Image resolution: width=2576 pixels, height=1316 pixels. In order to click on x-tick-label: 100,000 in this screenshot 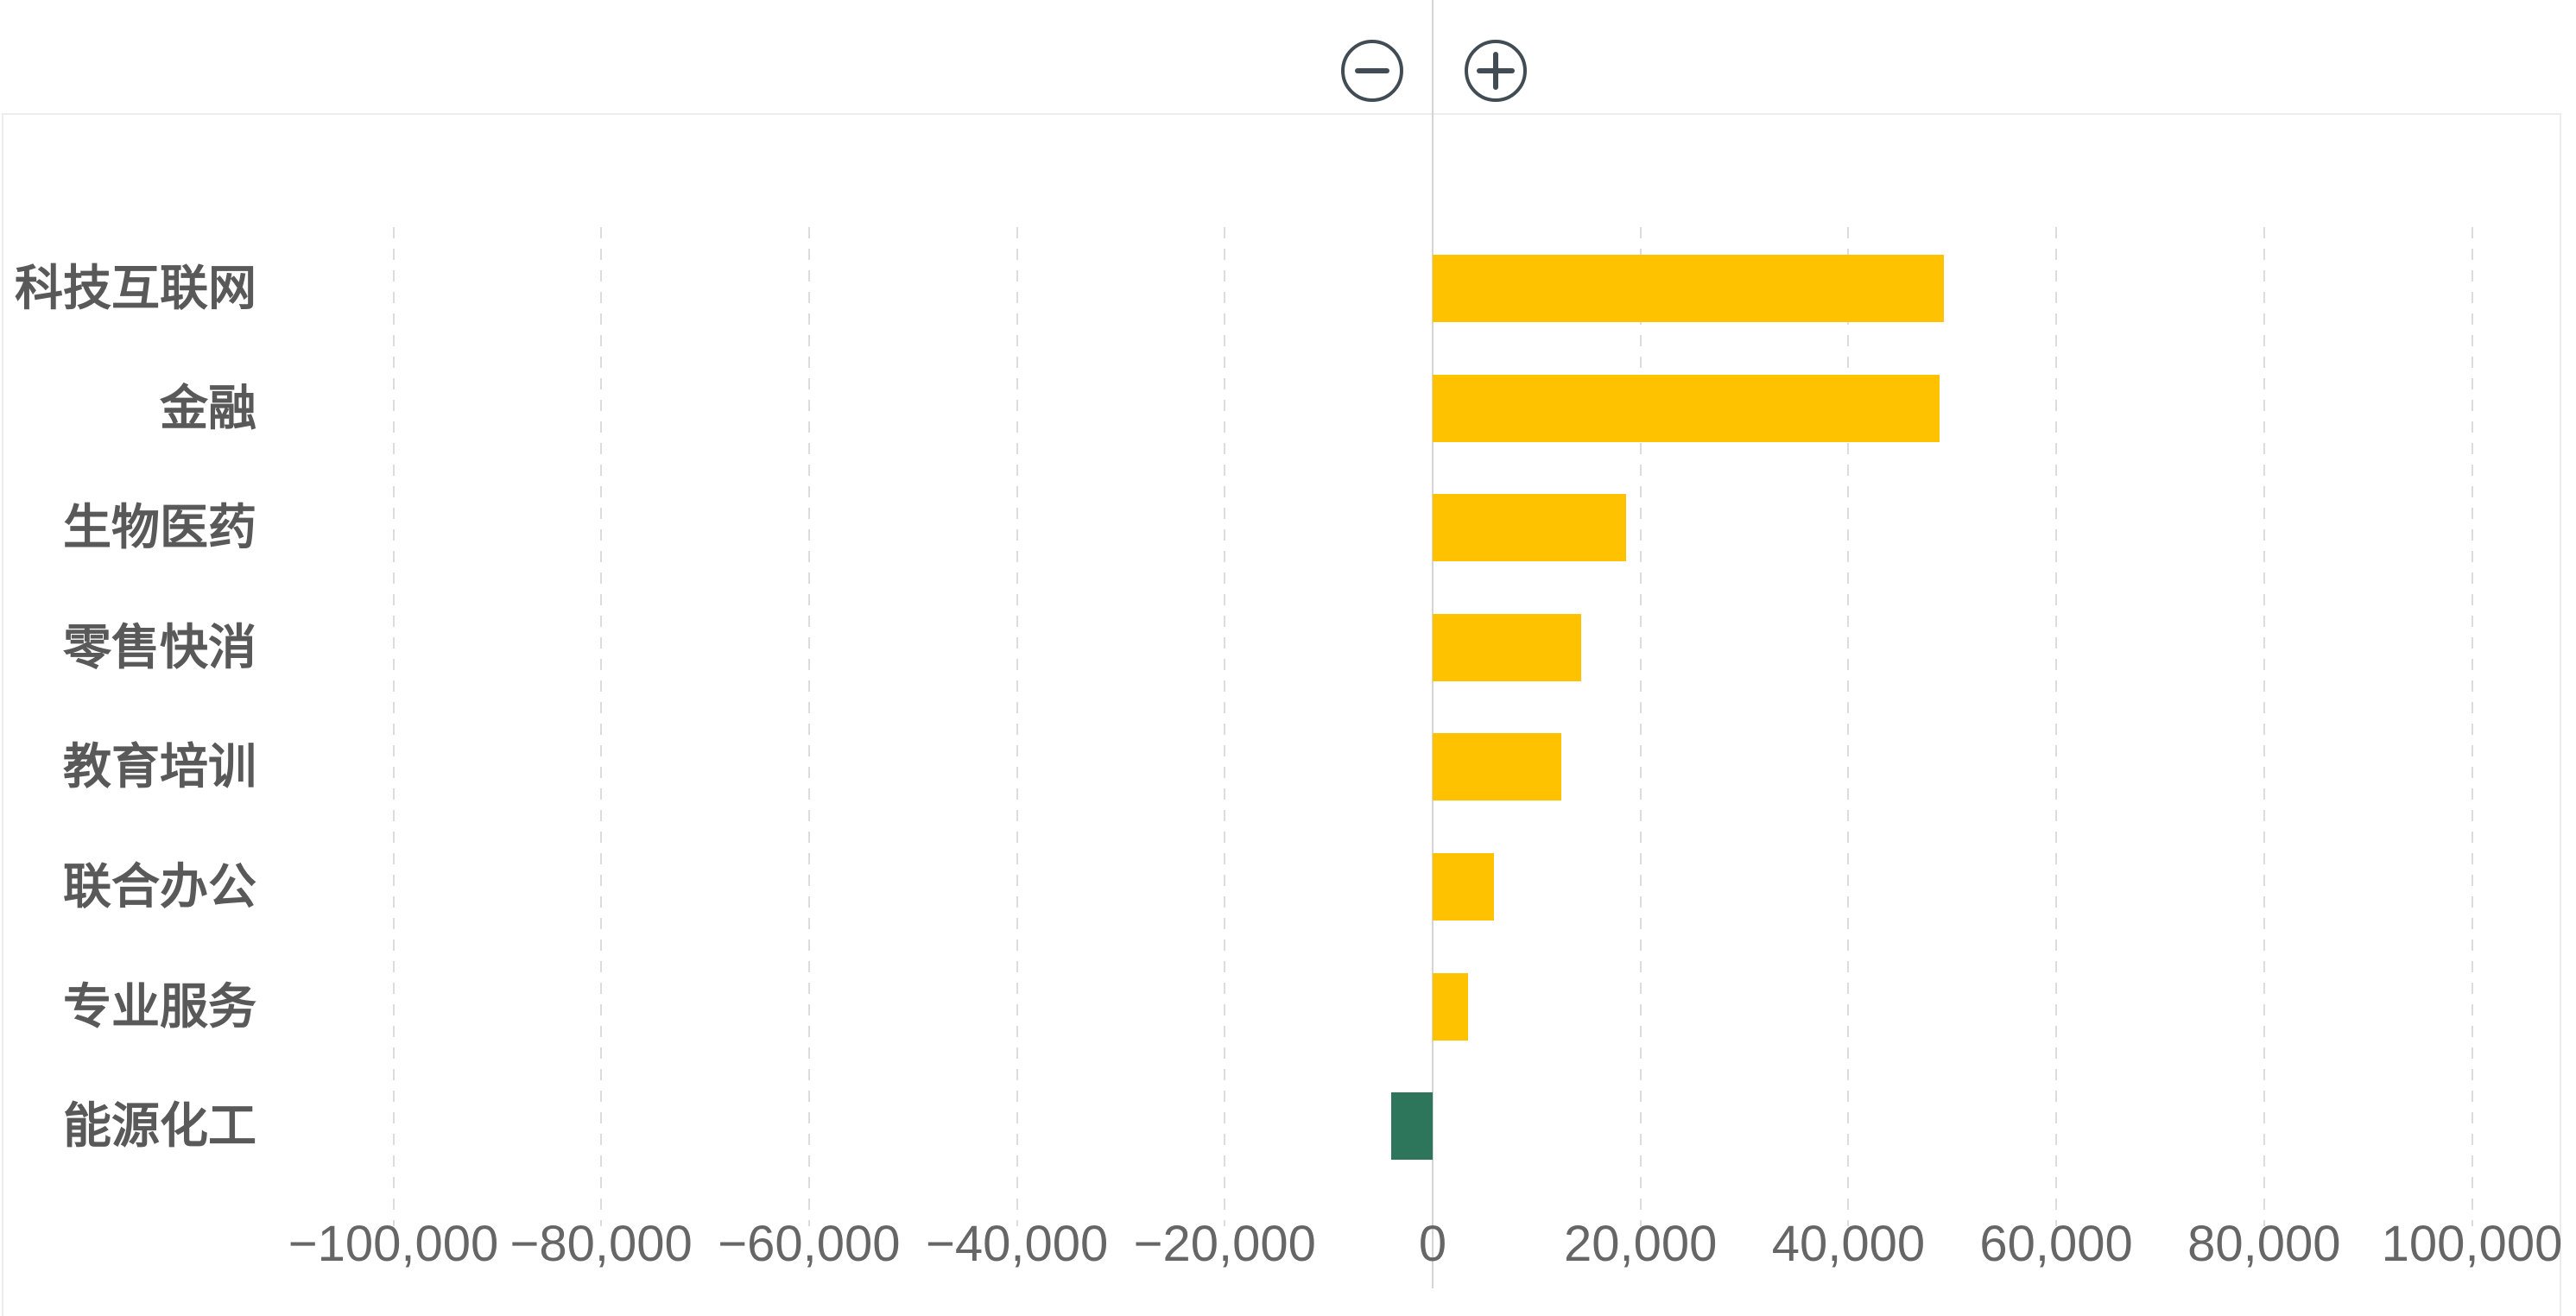, I will do `click(2472, 1244)`.